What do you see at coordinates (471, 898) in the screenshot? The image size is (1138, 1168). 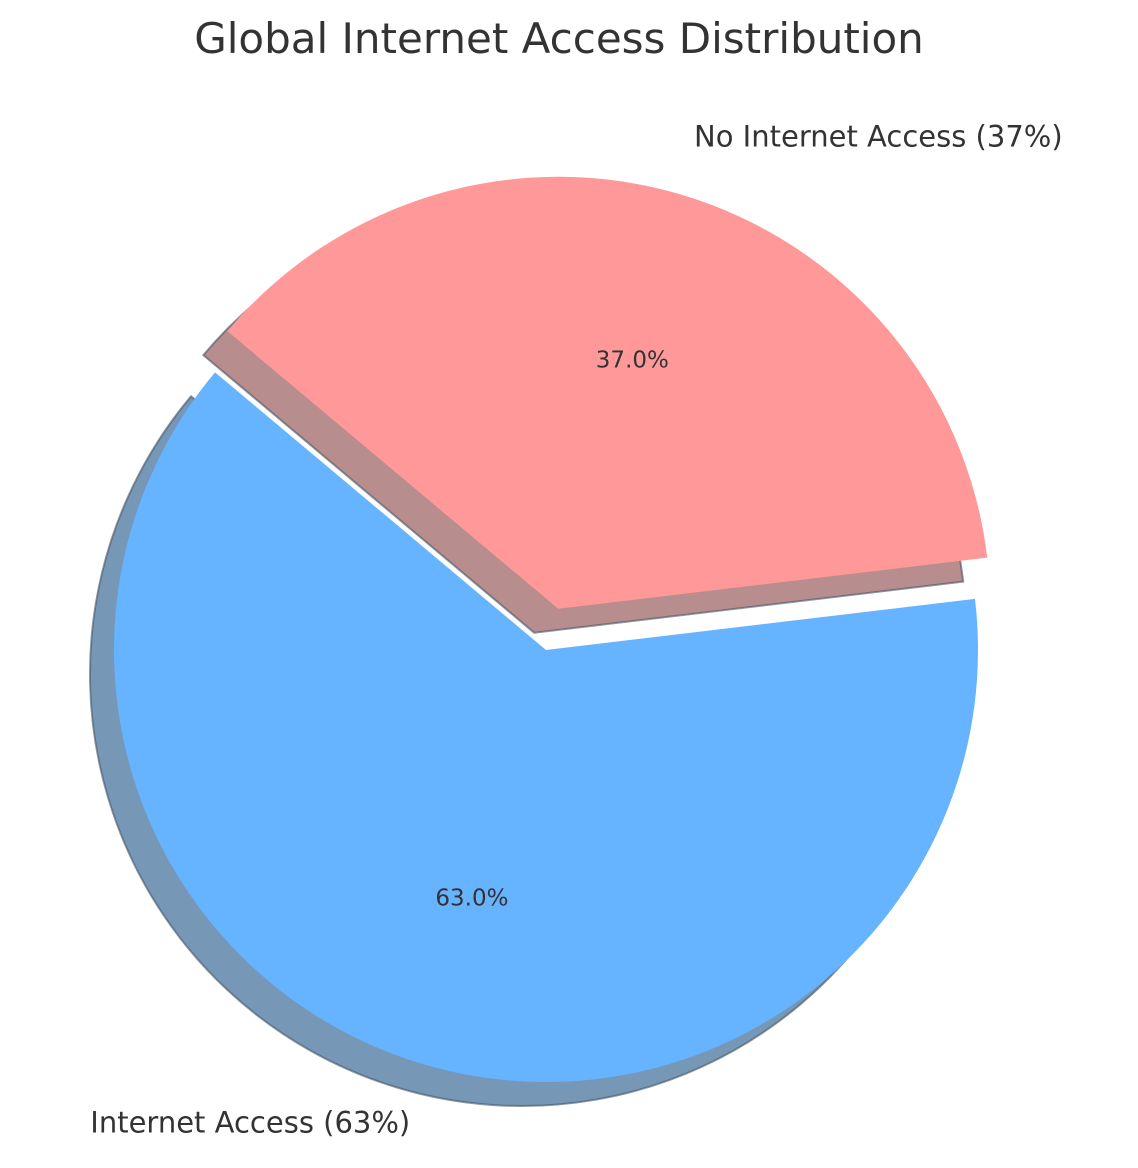 I see `slice-percent-internet-access-63: 63.0%` at bounding box center [471, 898].